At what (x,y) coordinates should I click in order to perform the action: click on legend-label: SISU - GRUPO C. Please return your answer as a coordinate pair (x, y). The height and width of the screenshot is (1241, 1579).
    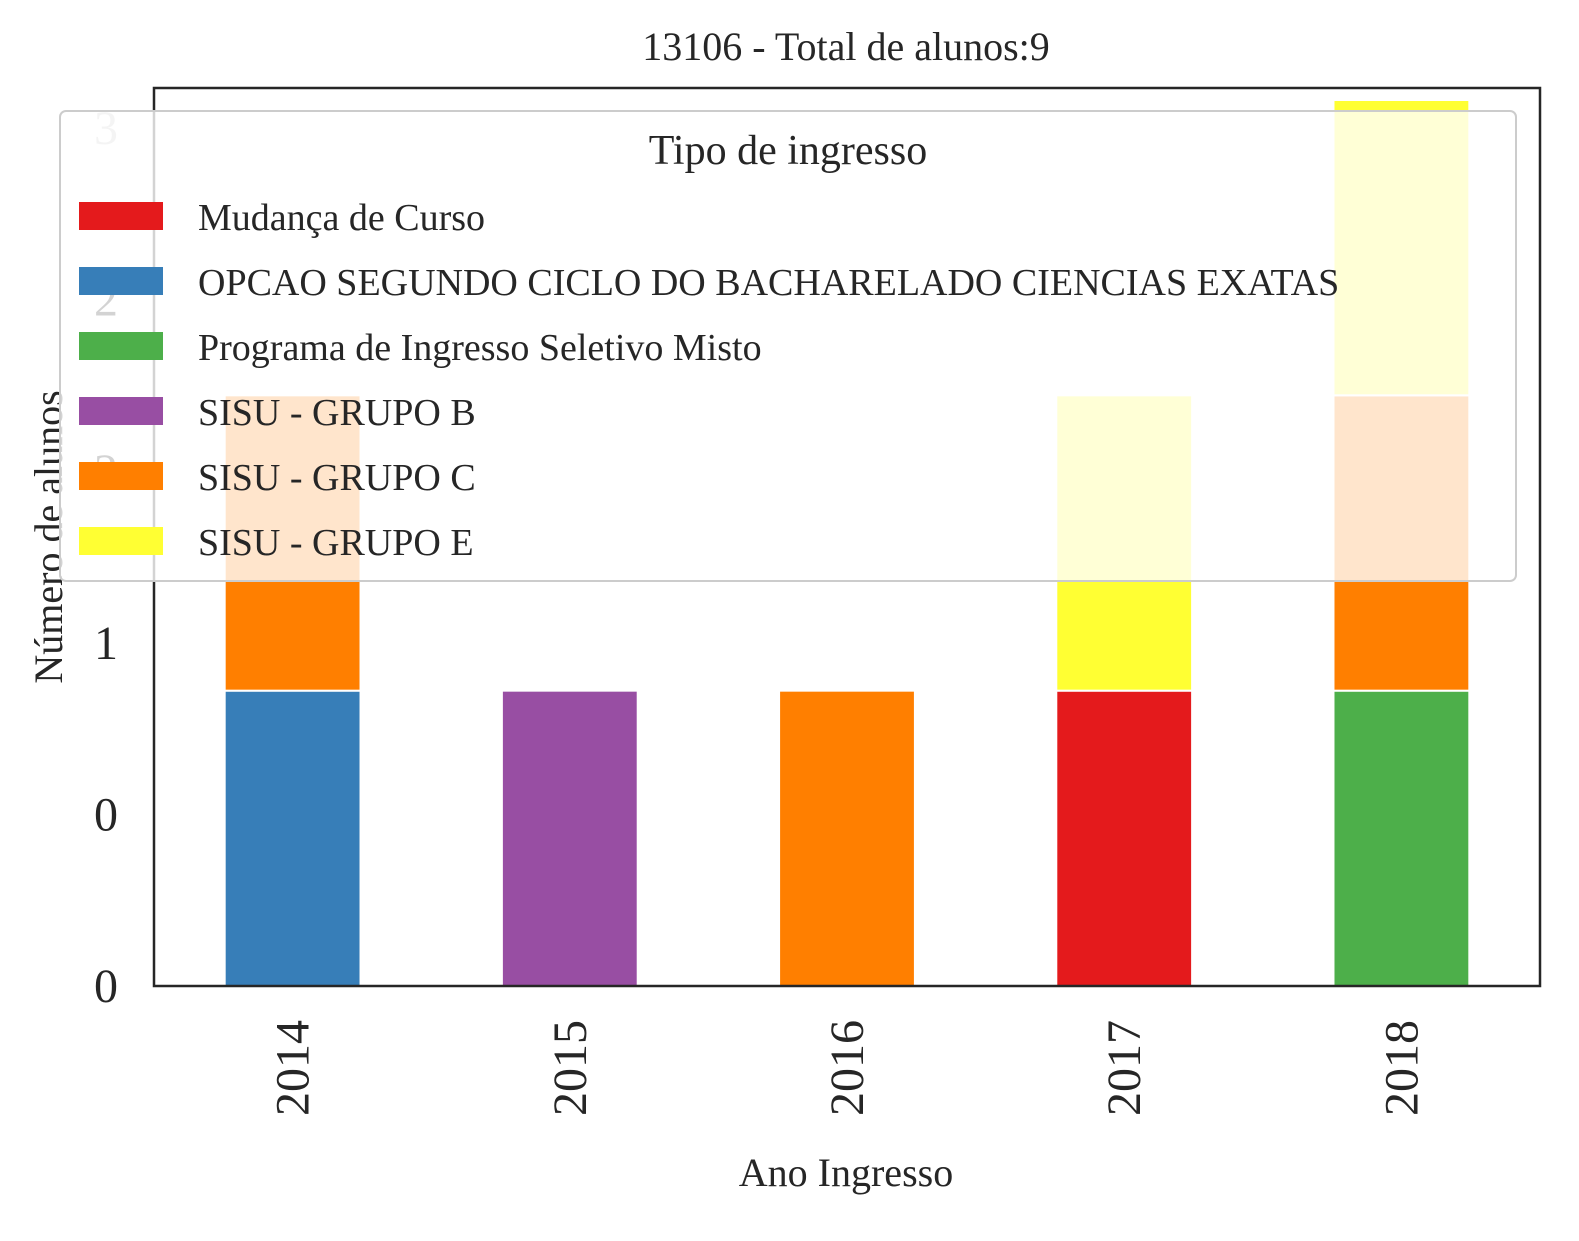
    Looking at the image, I should click on (337, 478).